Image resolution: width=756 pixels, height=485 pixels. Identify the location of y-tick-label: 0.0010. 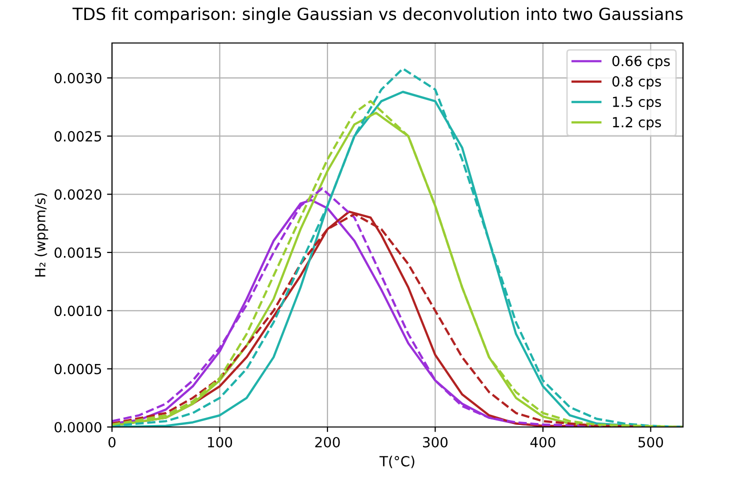
(78, 311).